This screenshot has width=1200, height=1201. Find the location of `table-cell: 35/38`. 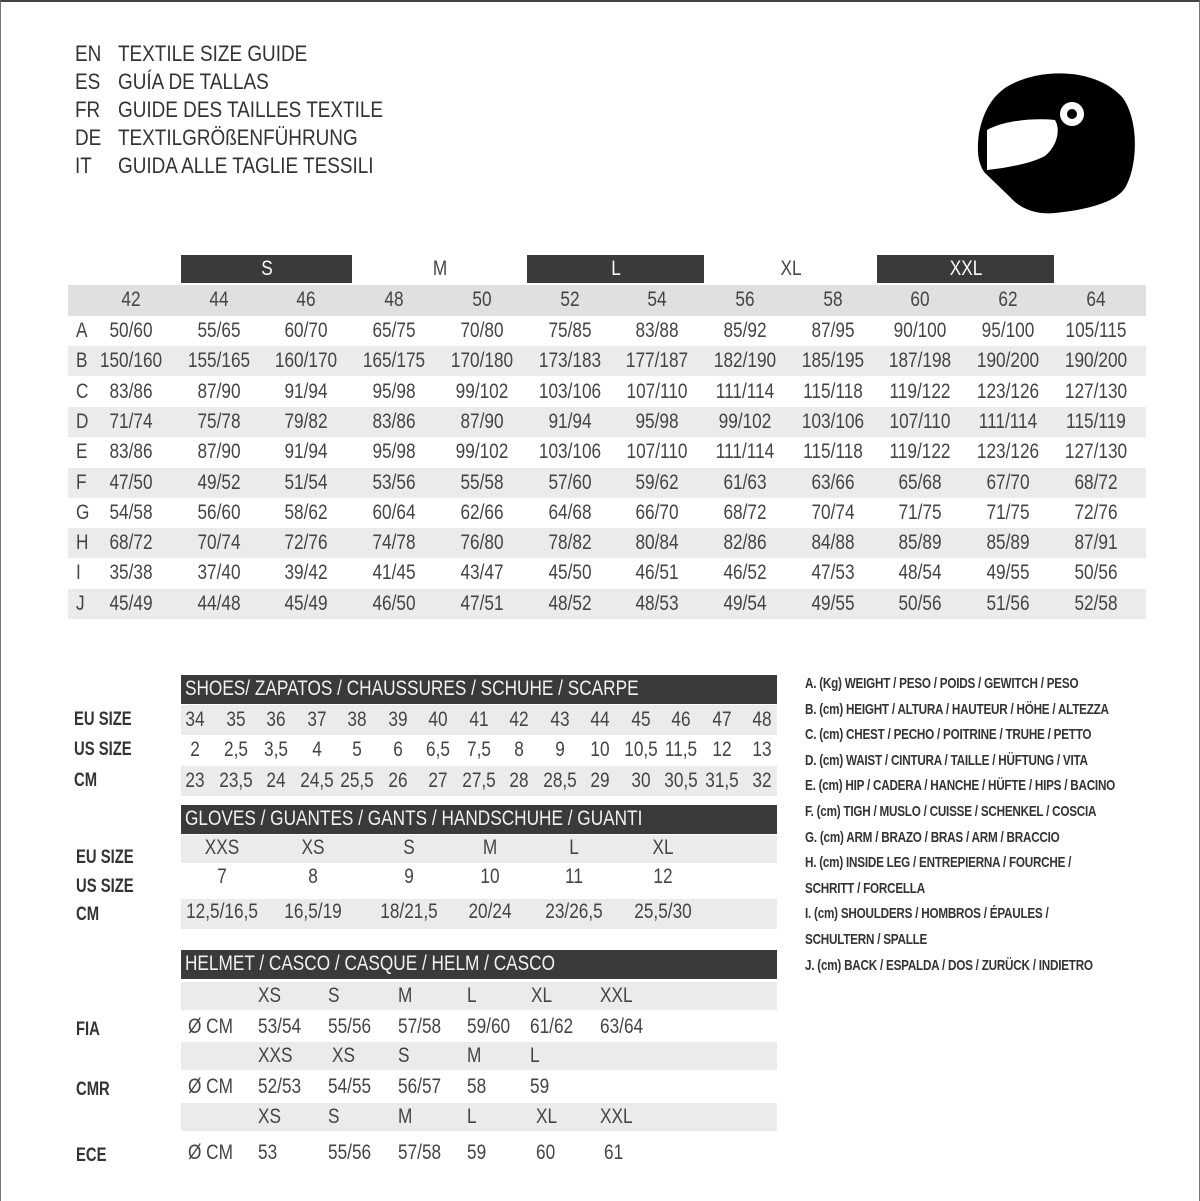

table-cell: 35/38 is located at coordinates (131, 573).